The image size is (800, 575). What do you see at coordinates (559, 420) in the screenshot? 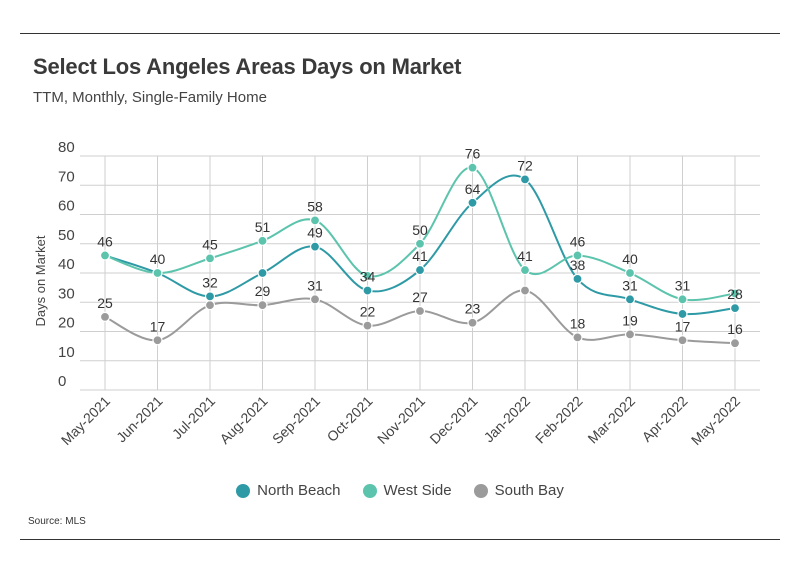
I see `x-tick-label: Feb-2022` at bounding box center [559, 420].